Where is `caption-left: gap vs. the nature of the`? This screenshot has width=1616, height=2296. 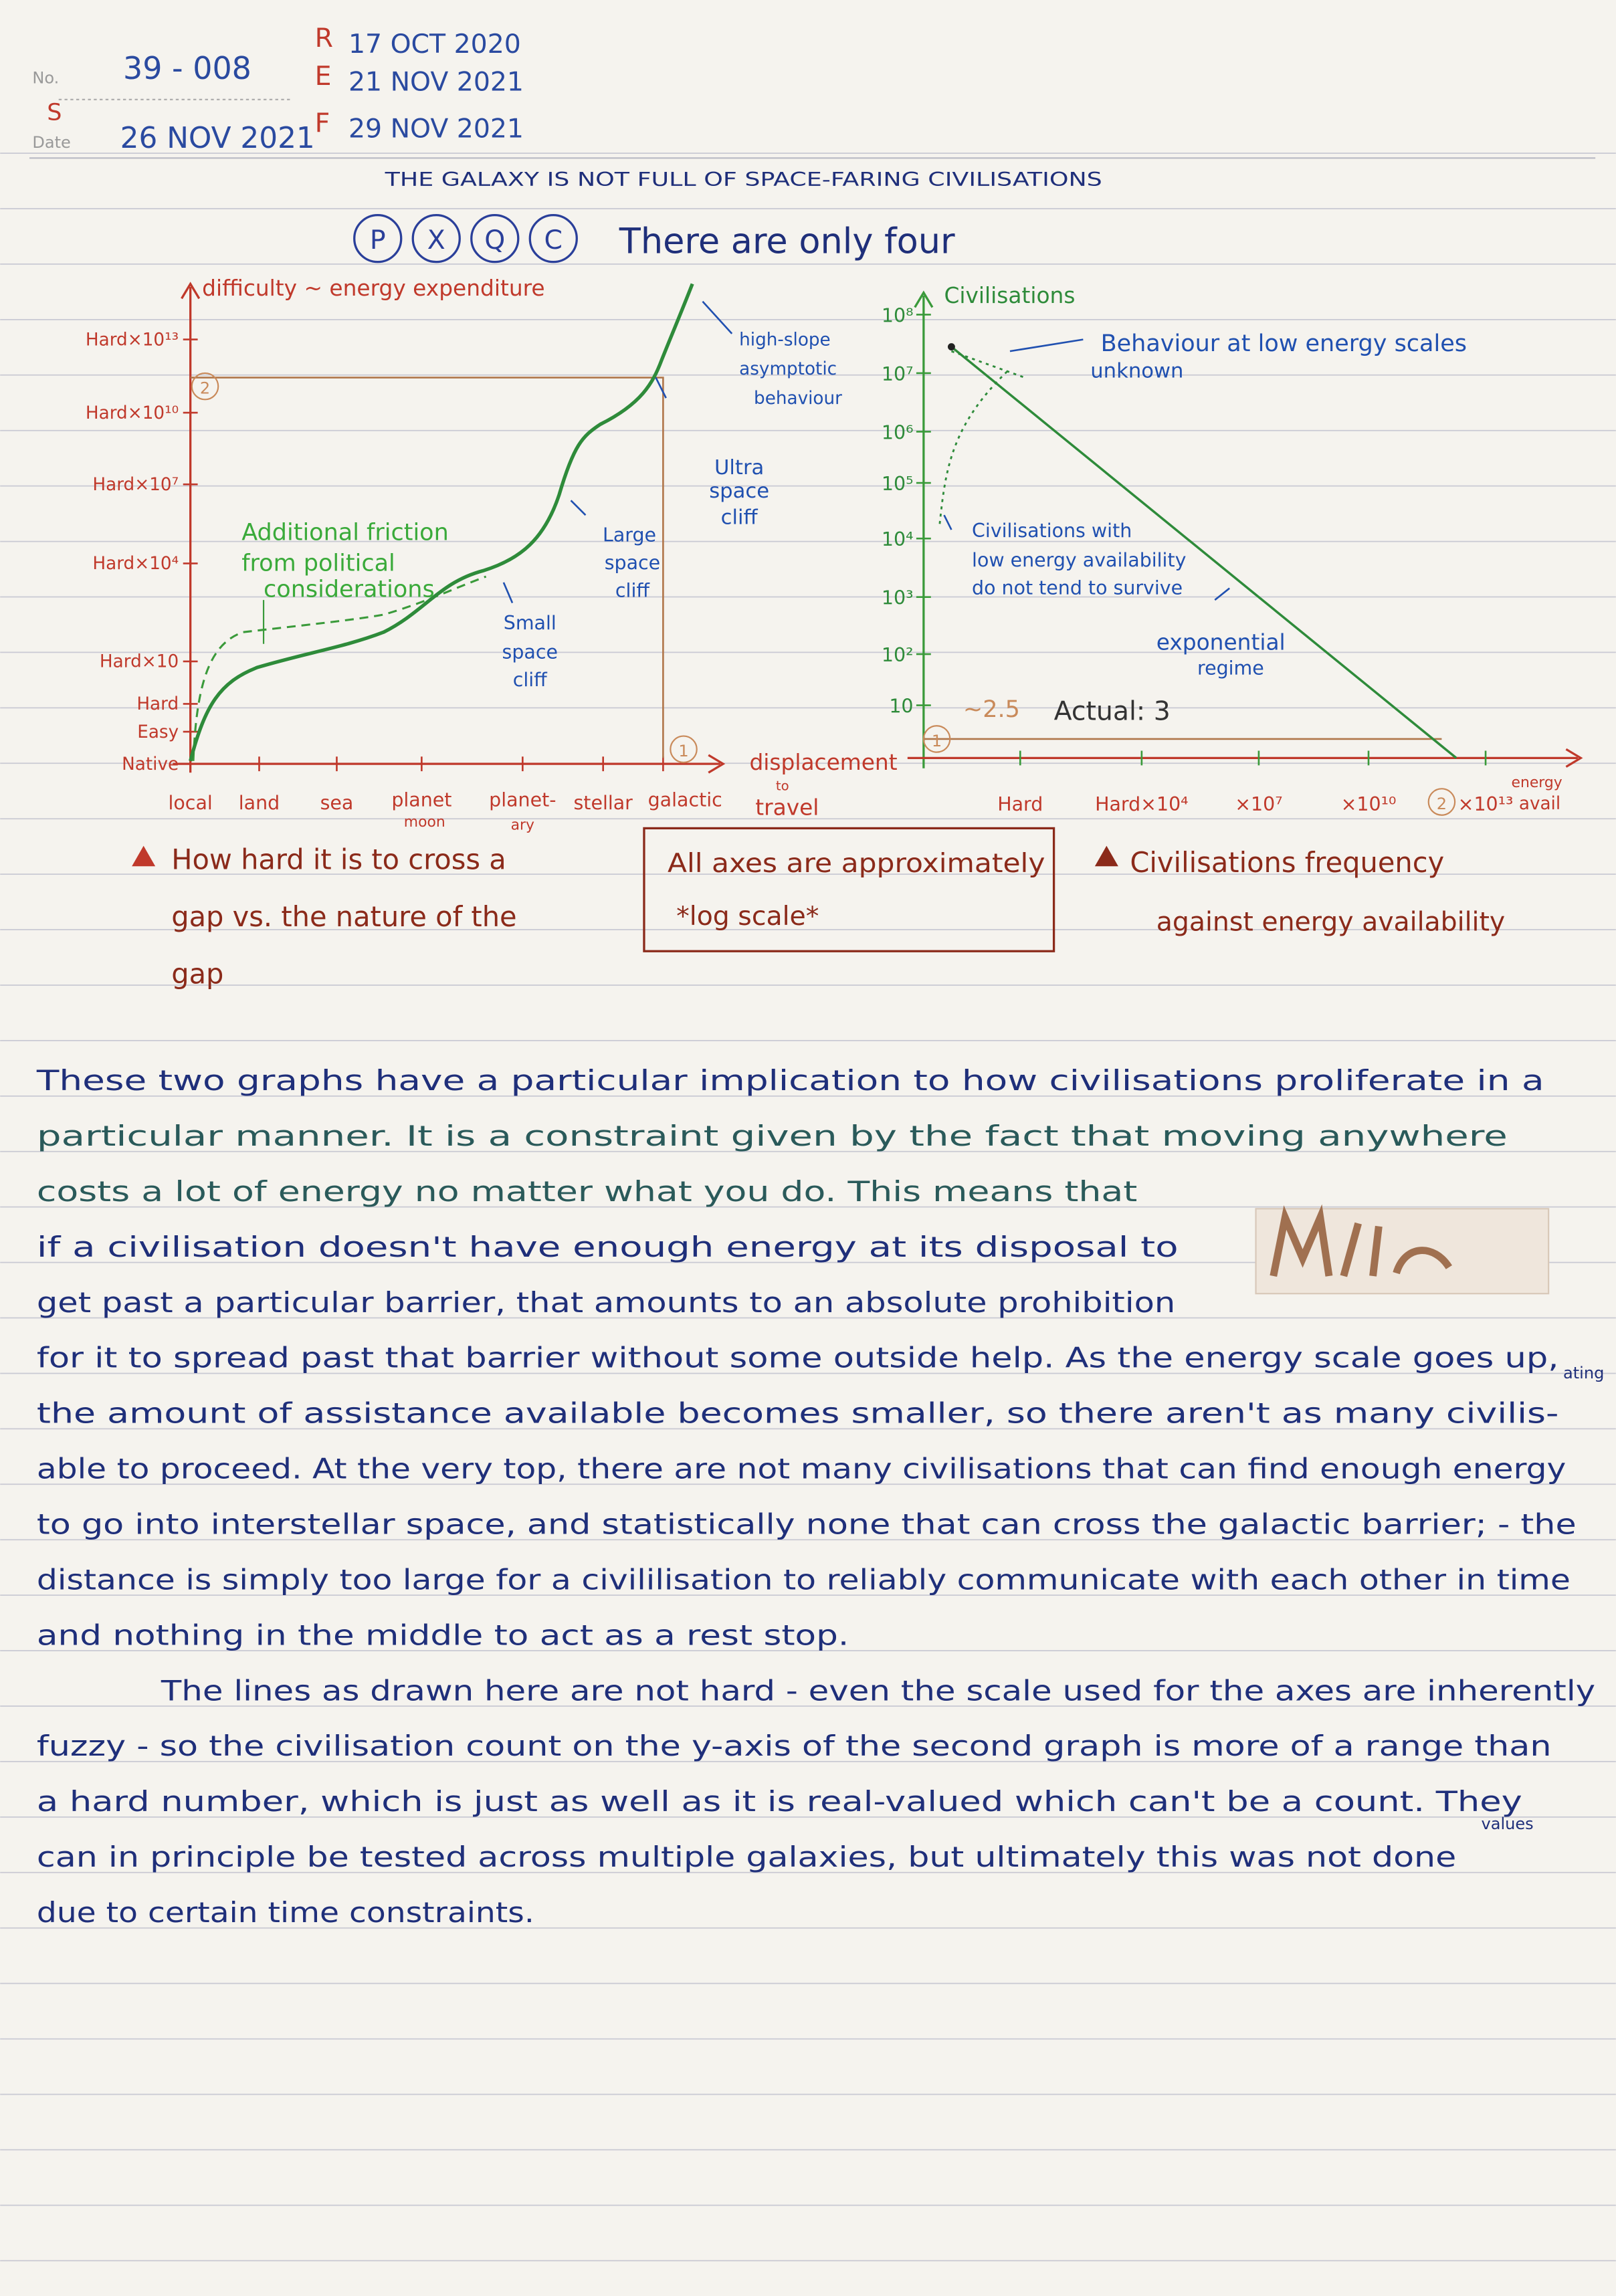 caption-left: gap vs. the nature of the is located at coordinates (343, 917).